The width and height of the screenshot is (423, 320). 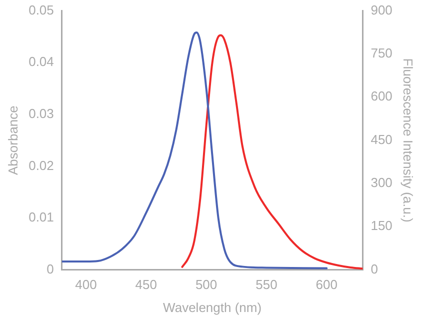 I want to click on y2-tick-label: 150, so click(x=381, y=226).